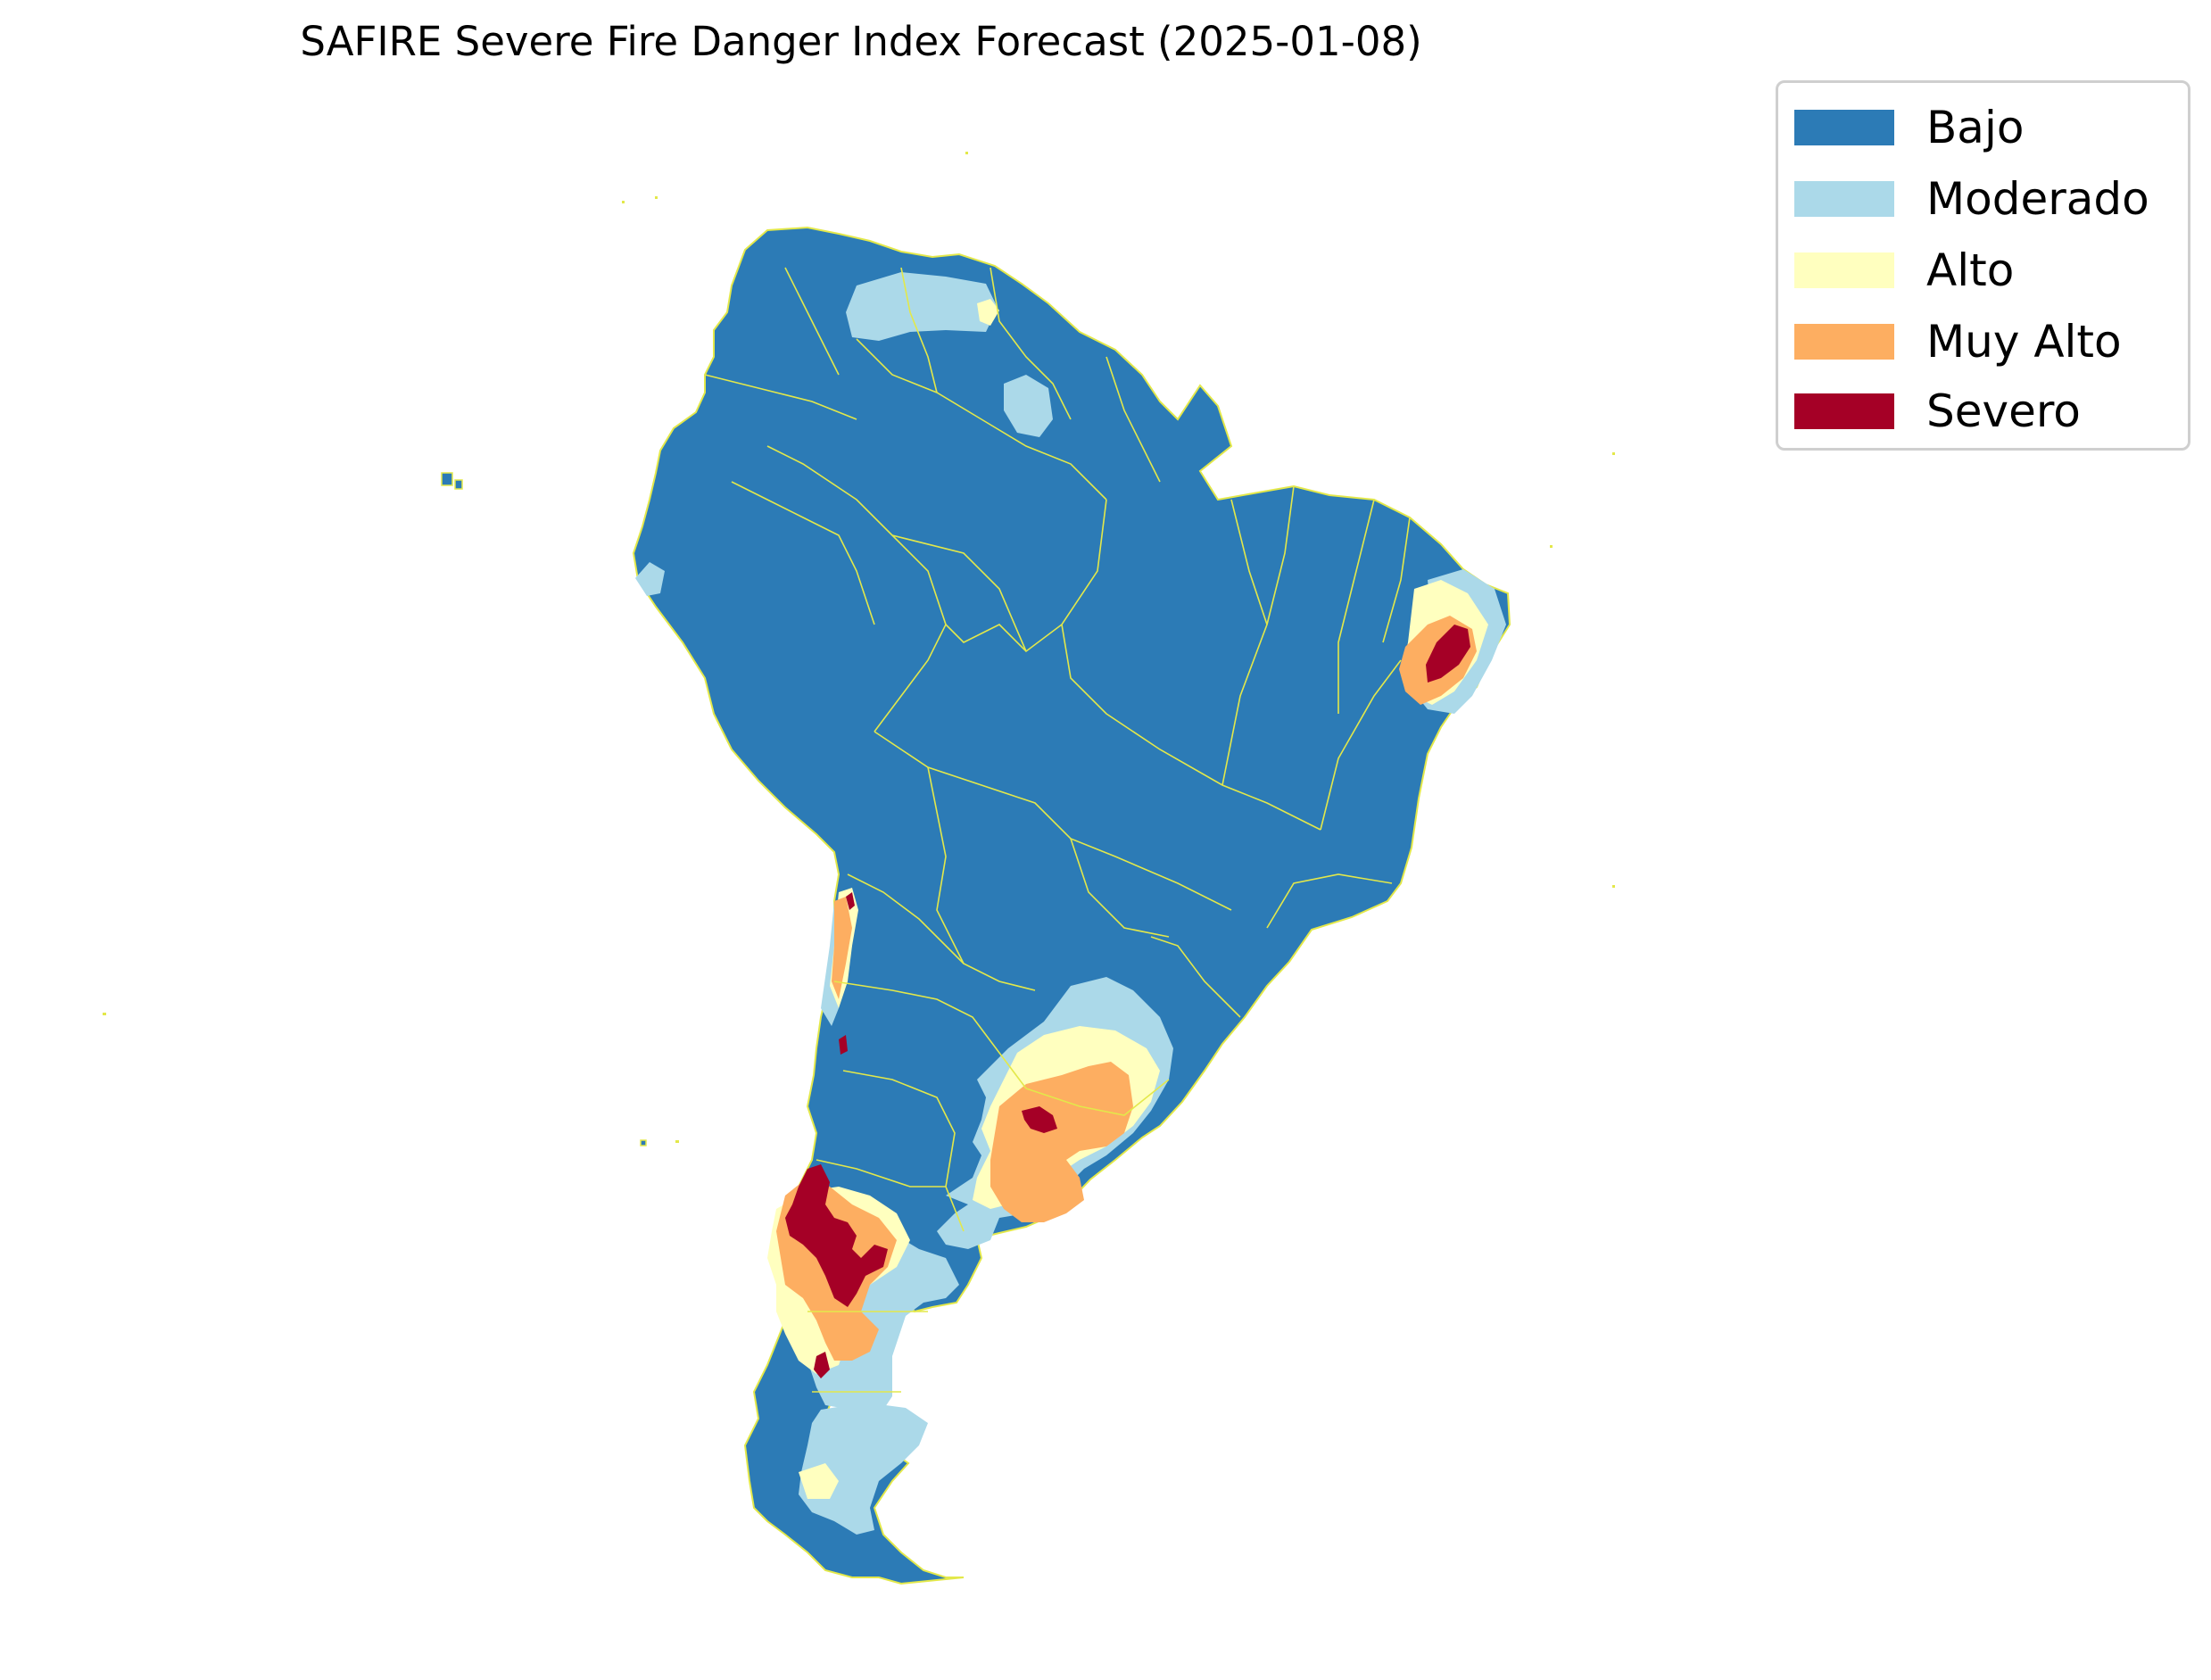  I want to click on legend-swatch-moderado, so click(1844, 199).